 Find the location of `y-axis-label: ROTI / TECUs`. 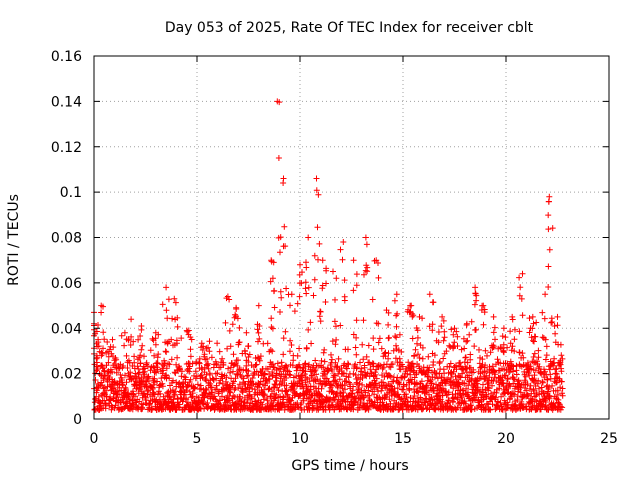

y-axis-label: ROTI / TECUs is located at coordinates (14, 240).